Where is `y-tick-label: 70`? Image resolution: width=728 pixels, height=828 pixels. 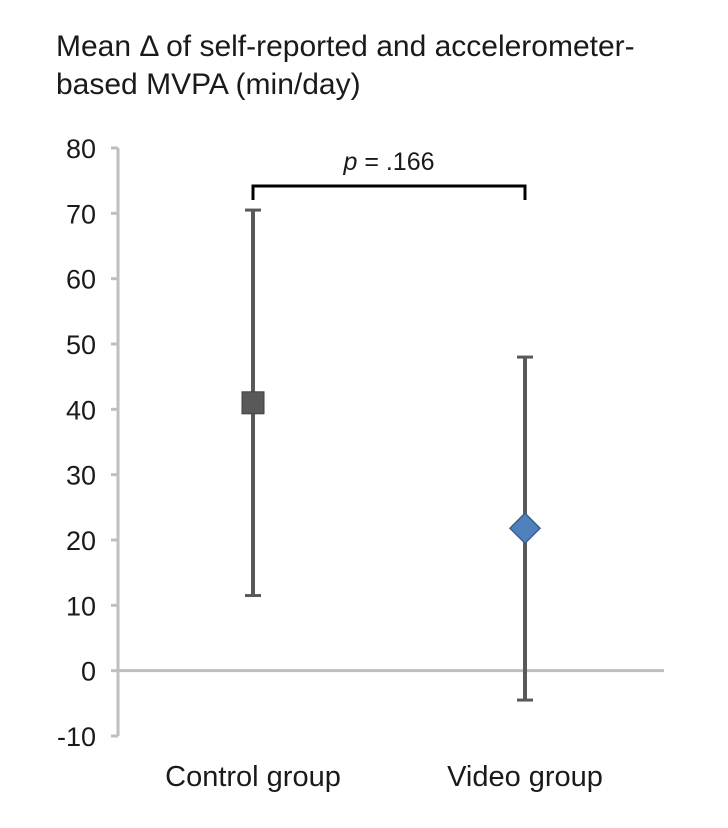
y-tick-label: 70 is located at coordinates (81, 214).